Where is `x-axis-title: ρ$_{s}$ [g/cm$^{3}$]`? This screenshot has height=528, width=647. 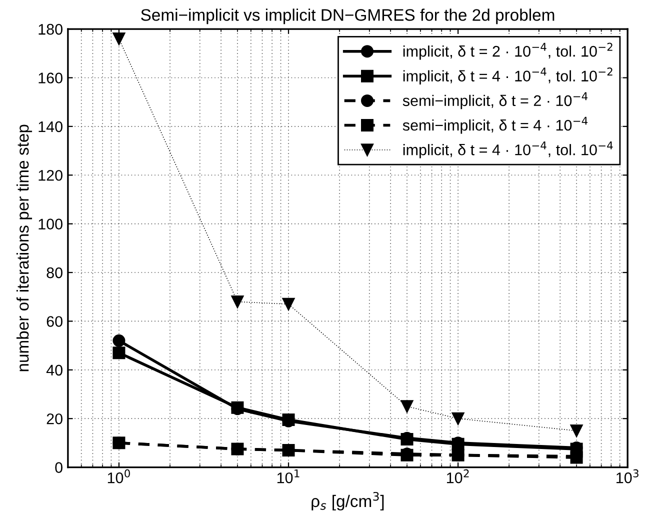
x-axis-title: ρ$_{s}$ [g/cm$^{3}$] is located at coordinates (348, 501).